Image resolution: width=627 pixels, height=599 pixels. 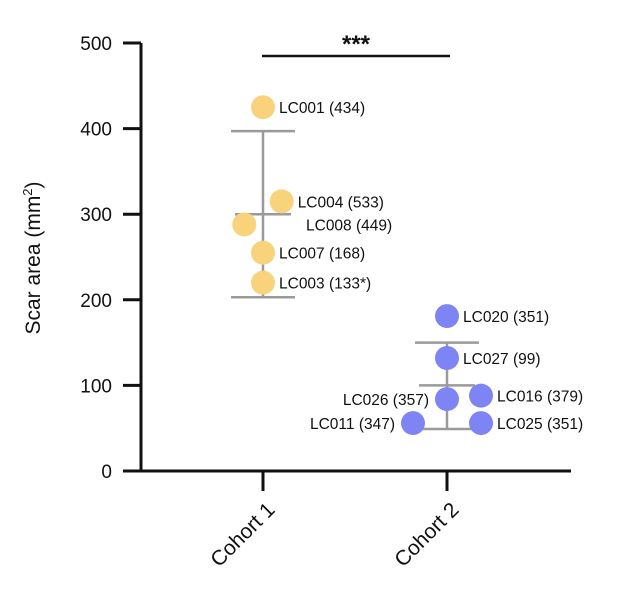 What do you see at coordinates (540, 397) in the screenshot?
I see `point-label: LC016 (379)` at bounding box center [540, 397].